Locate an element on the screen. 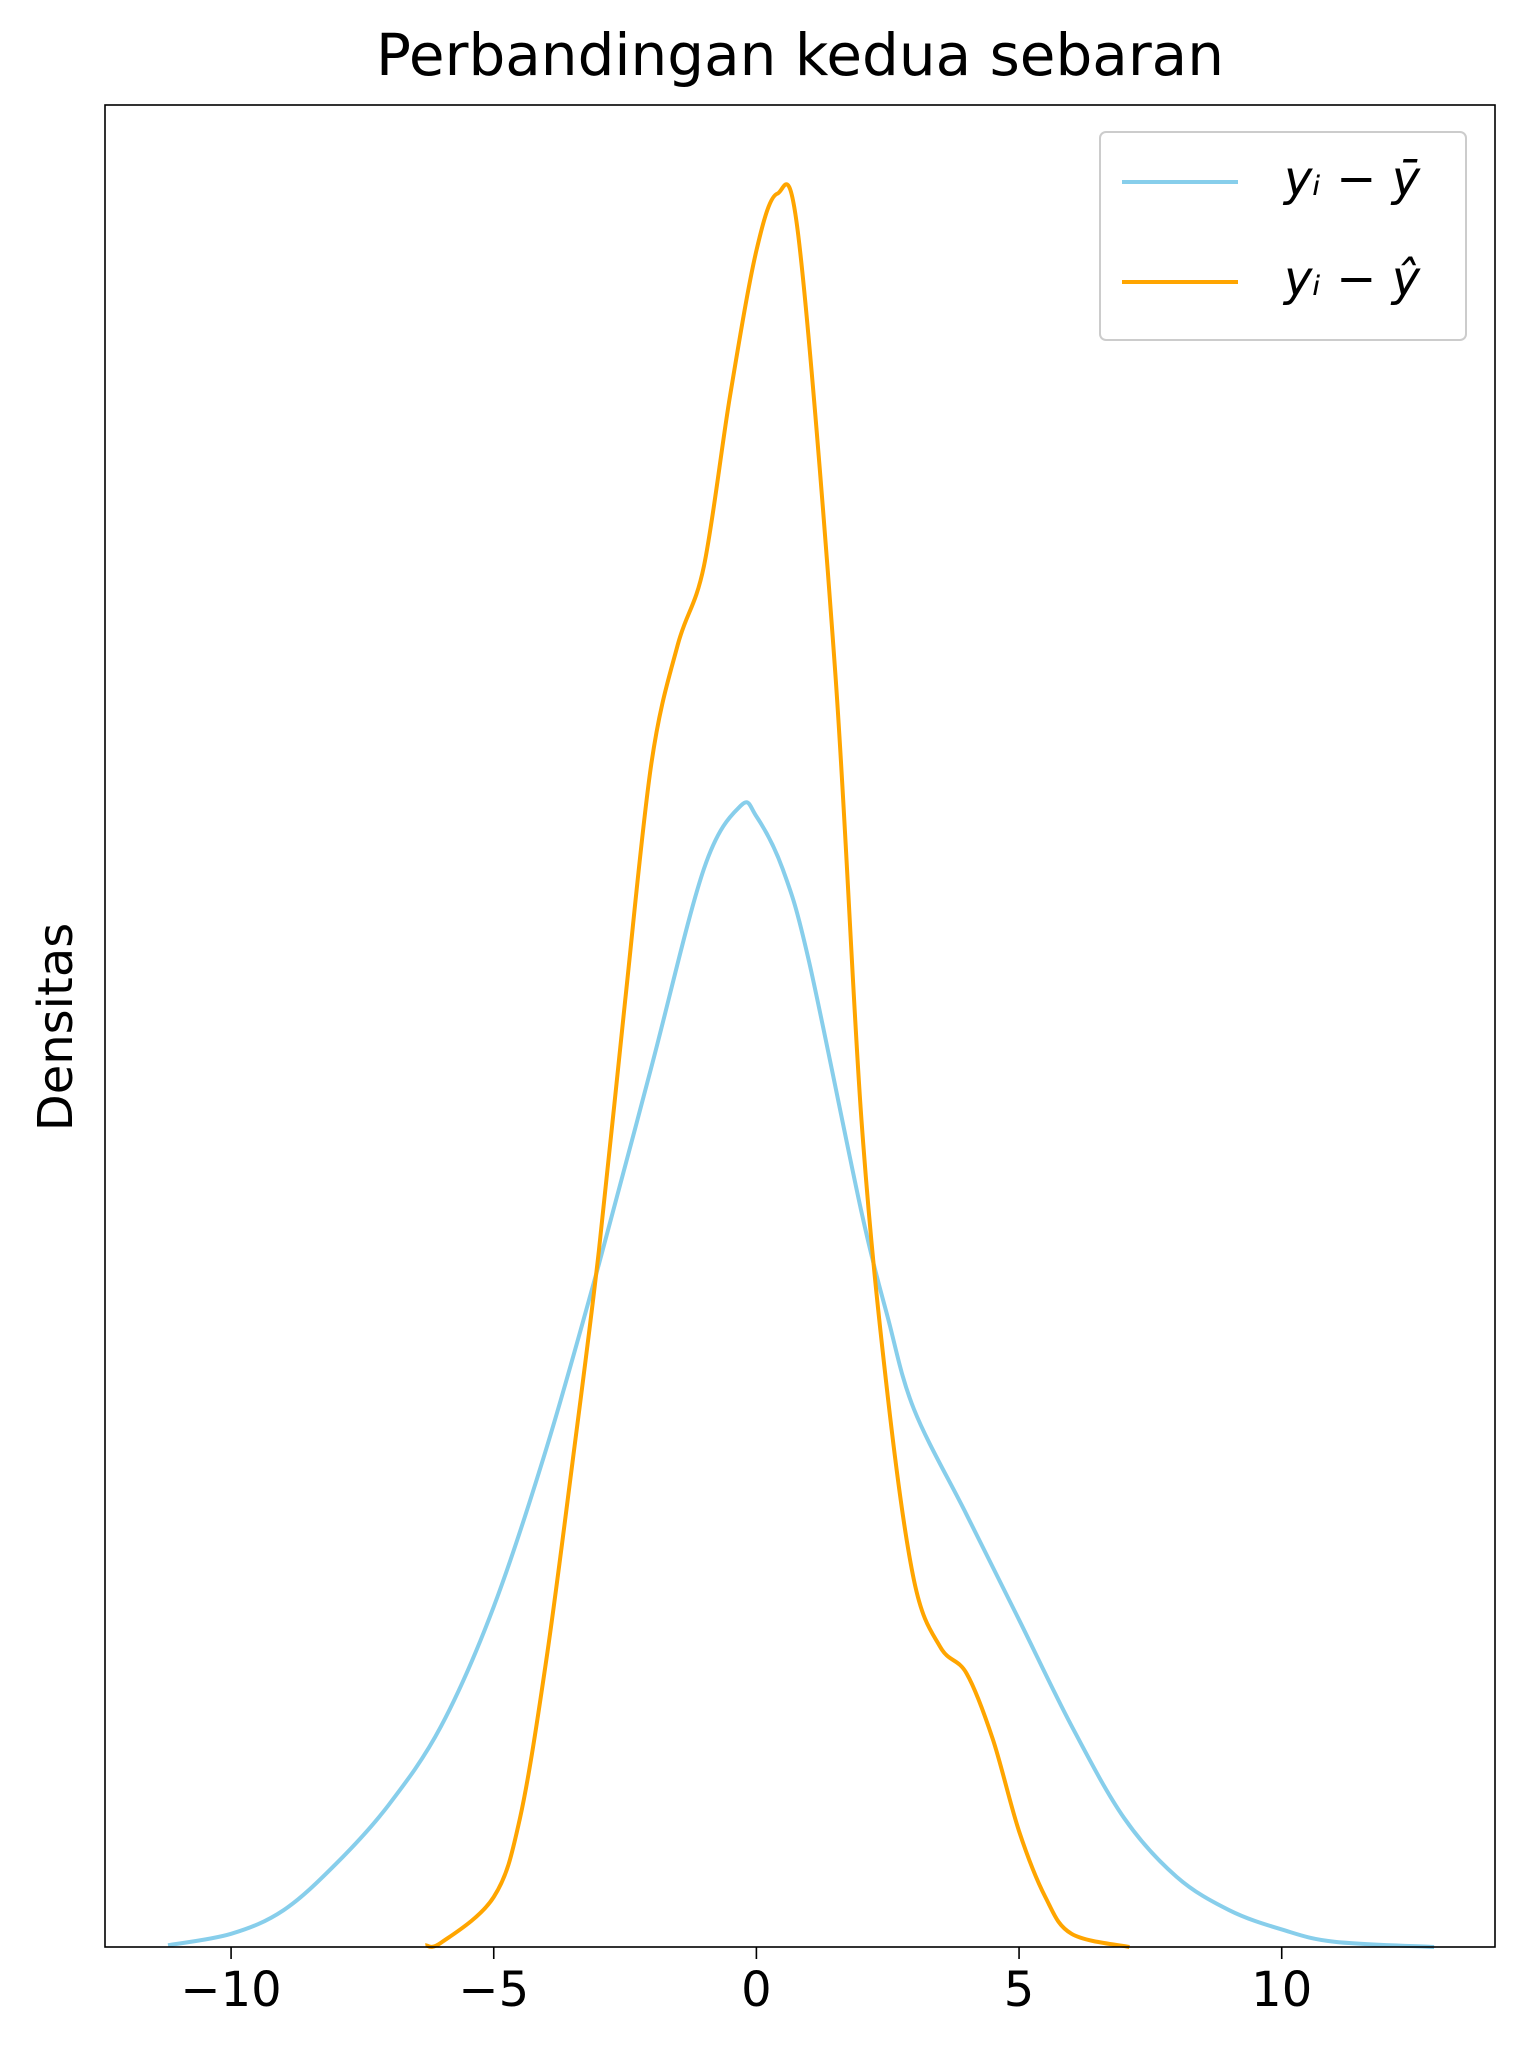 The width and height of the screenshot is (1528, 2069). x-tick-label: 0 is located at coordinates (756, 1990).